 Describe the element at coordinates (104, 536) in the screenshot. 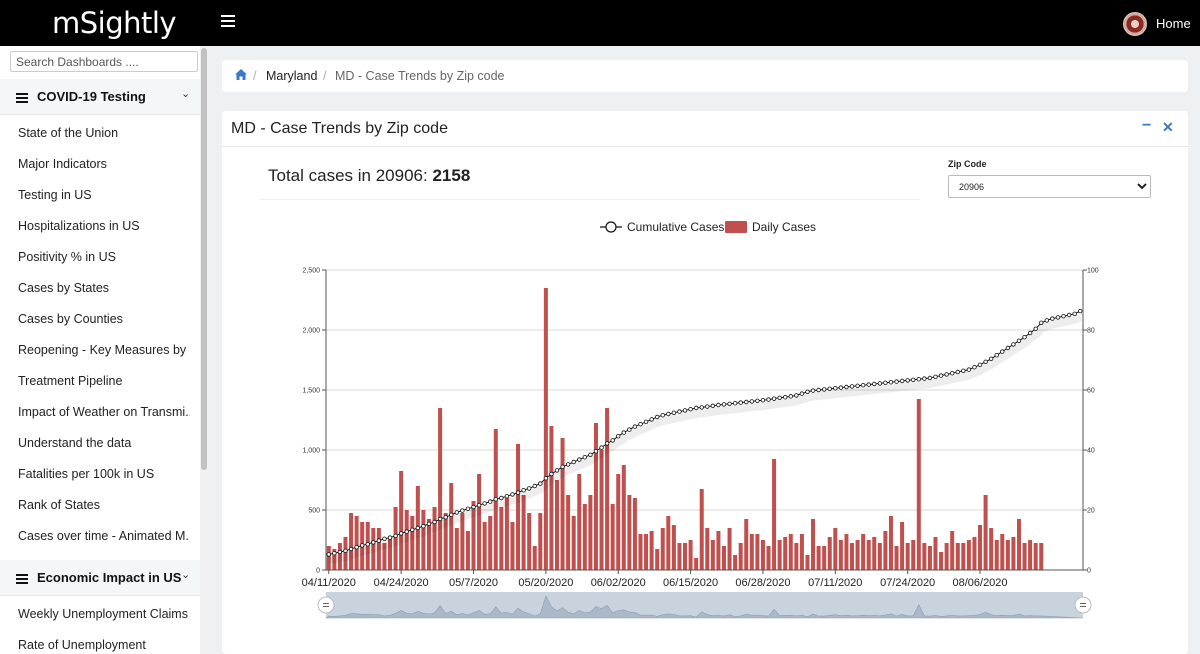

I see `sidebar-item: Cases over time - Animated M..` at that location.